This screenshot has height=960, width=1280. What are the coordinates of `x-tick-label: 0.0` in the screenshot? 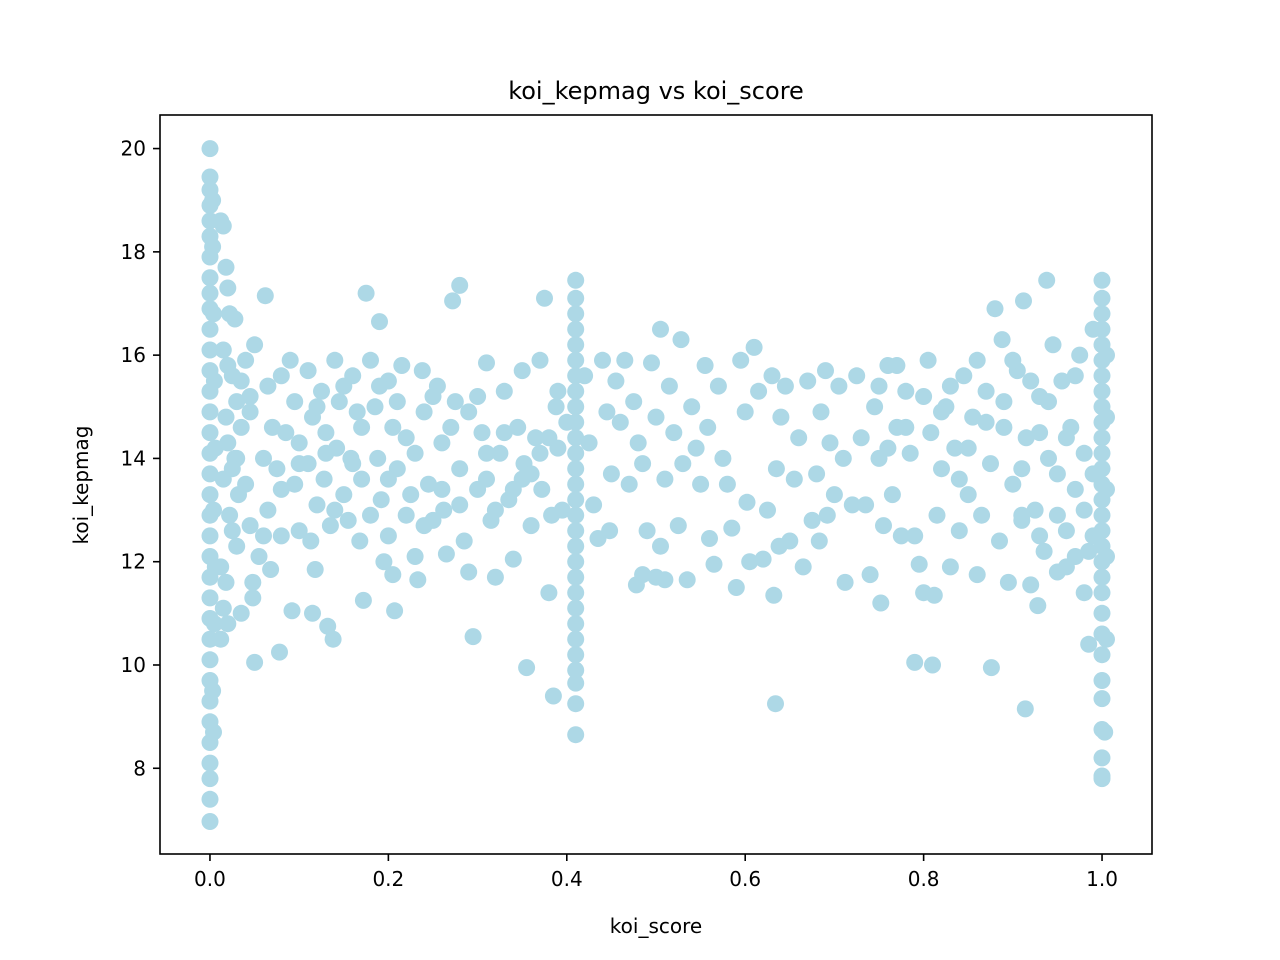 It's located at (210, 879).